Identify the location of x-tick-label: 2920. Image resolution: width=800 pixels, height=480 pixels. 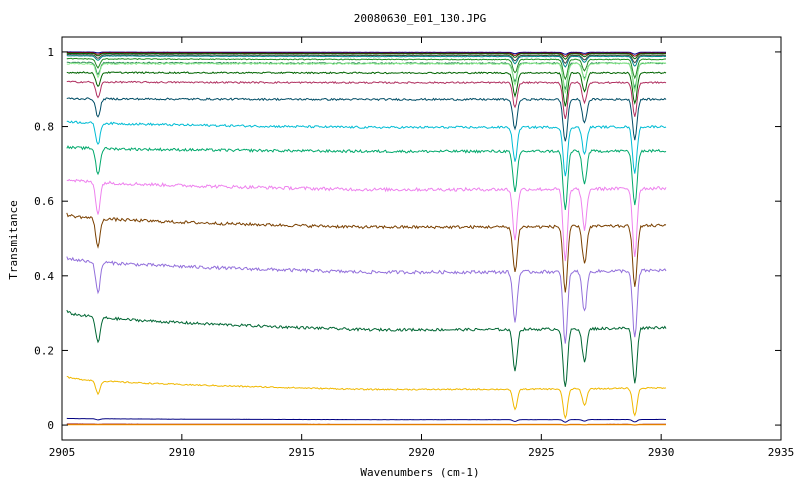
(421, 452).